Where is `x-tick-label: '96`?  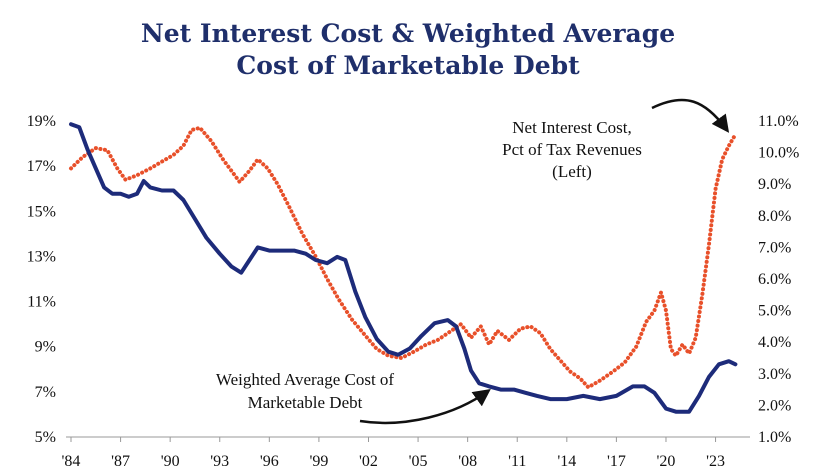 x-tick-label: '96 is located at coordinates (269, 461).